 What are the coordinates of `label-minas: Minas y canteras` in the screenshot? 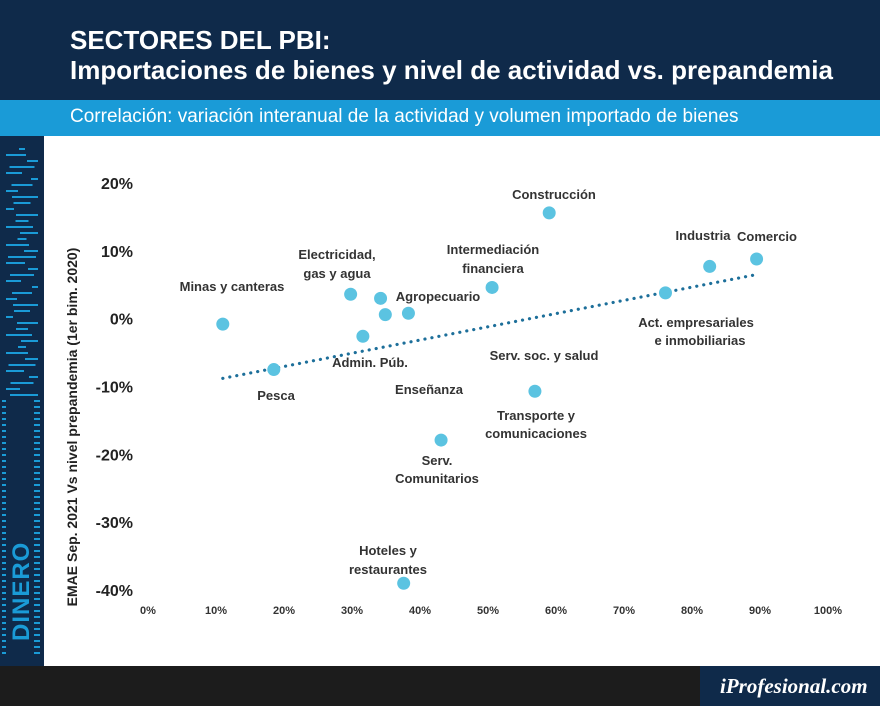 It's located at (232, 286).